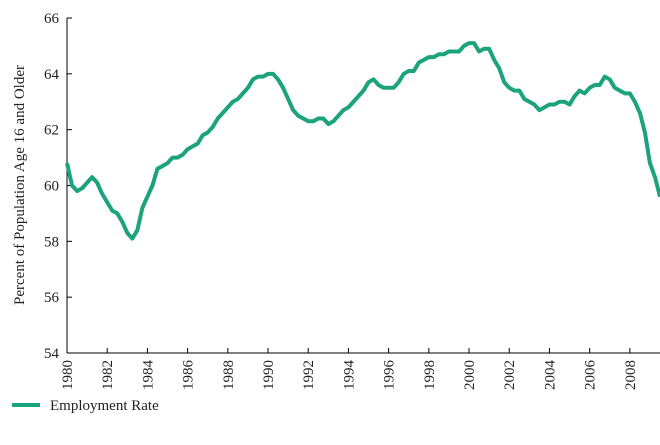  Describe the element at coordinates (550, 375) in the screenshot. I see `x-tick-label: 2004` at that location.